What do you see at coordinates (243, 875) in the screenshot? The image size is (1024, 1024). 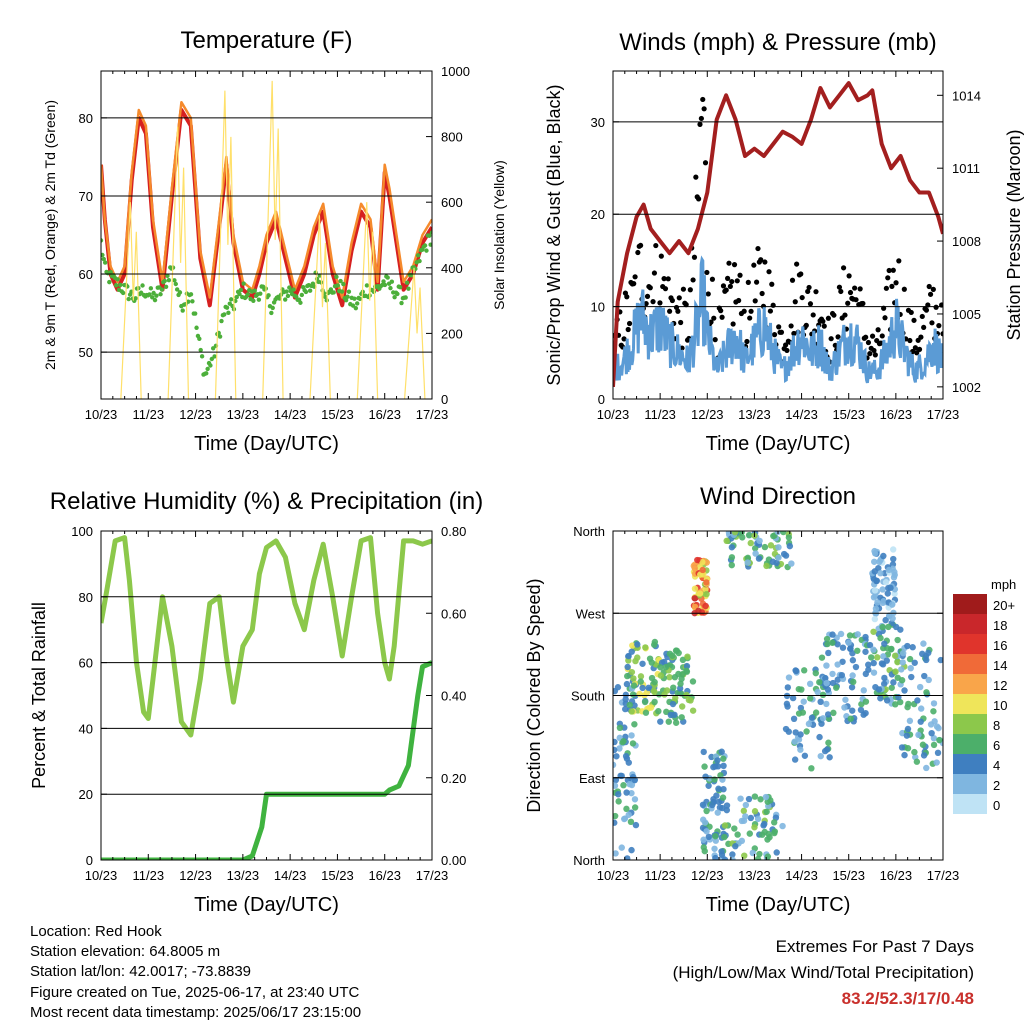 I see `x-tick-label: 13/23` at bounding box center [243, 875].